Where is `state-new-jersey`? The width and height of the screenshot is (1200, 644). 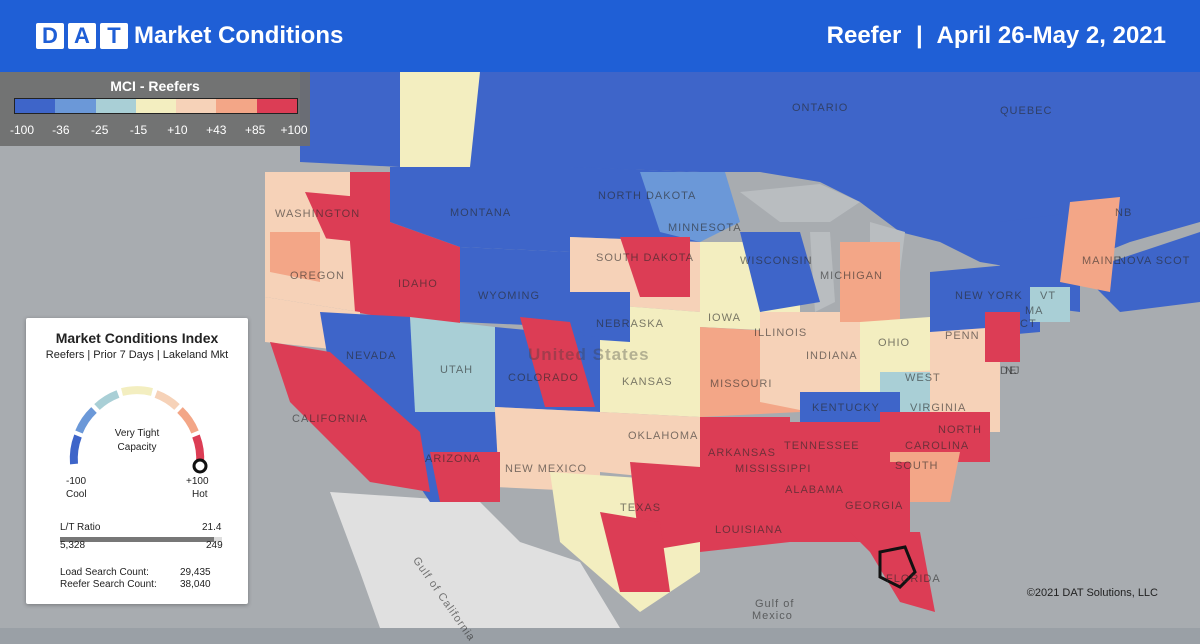 state-new-jersey is located at coordinates (1002, 337).